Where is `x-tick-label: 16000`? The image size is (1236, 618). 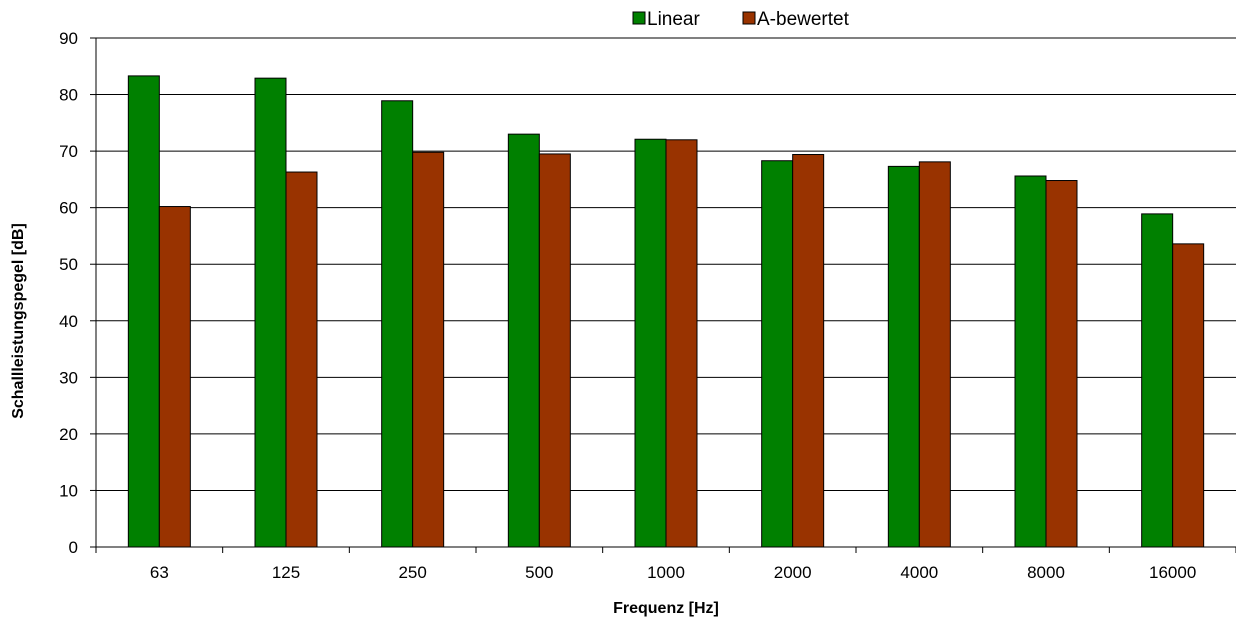 x-tick-label: 16000 is located at coordinates (1172, 572).